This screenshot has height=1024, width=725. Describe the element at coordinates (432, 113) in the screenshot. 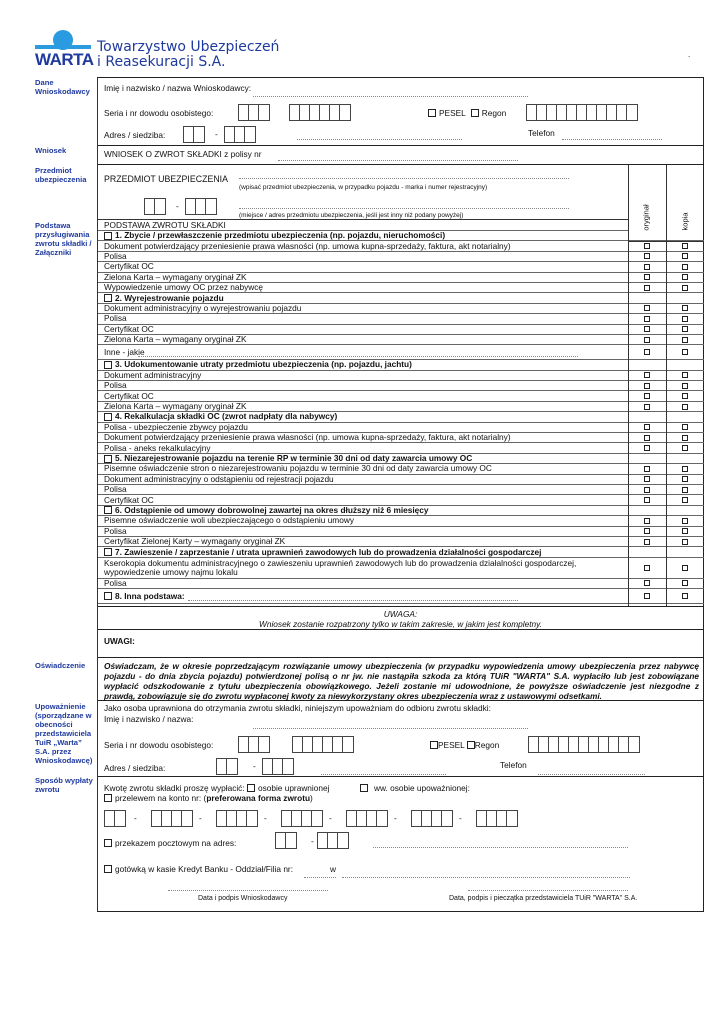

I see `pesel-checkbox` at that location.